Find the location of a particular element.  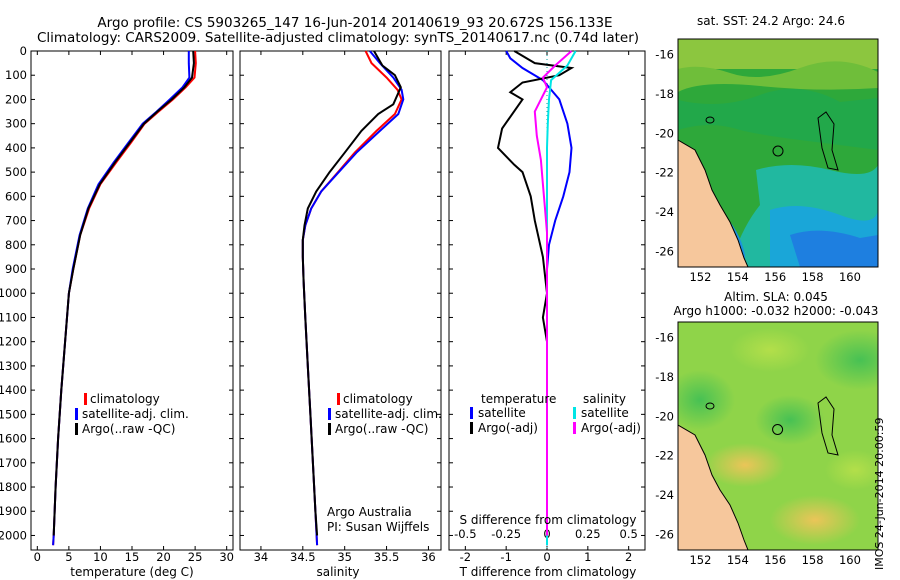

sla-map-frame is located at coordinates (778, 436).